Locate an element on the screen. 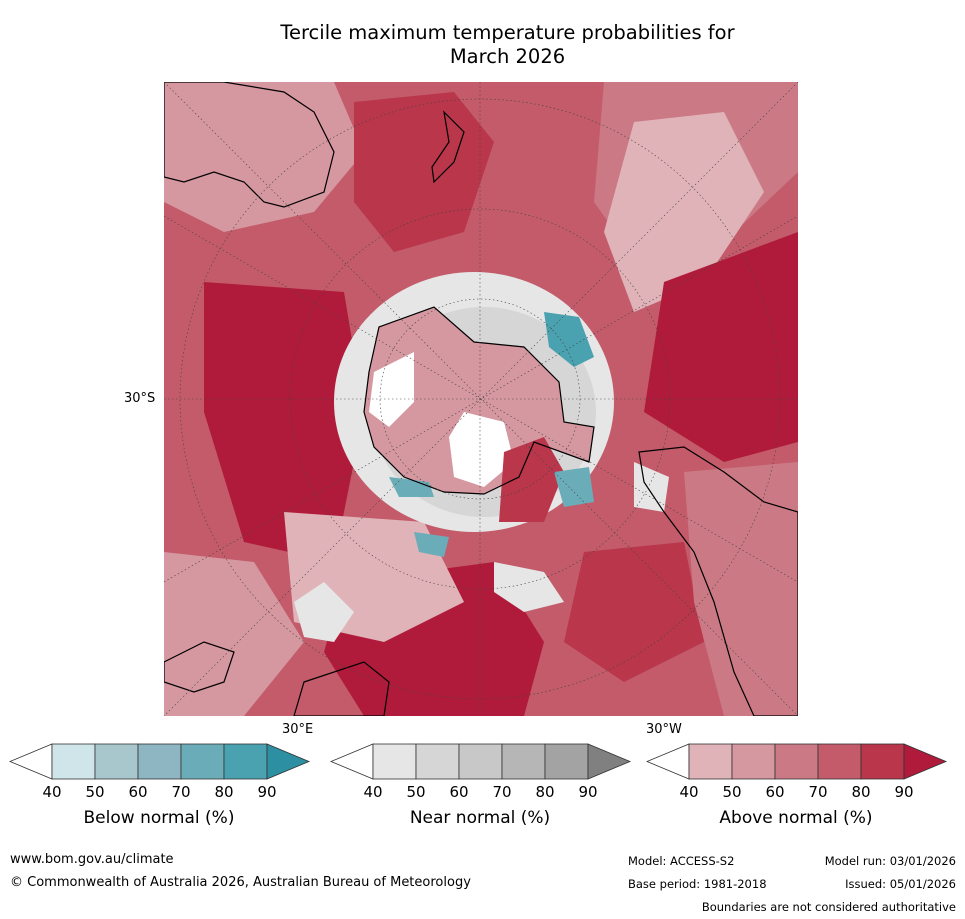 The width and height of the screenshot is (965, 919). region-pale-southeast is located at coordinates (741, 589).